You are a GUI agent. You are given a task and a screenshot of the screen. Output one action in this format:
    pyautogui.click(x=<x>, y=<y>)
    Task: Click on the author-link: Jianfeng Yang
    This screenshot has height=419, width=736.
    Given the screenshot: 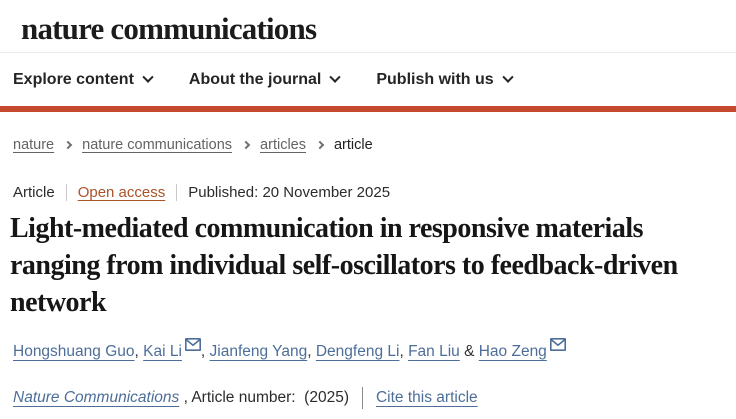 What is the action you would take?
    pyautogui.click(x=258, y=351)
    